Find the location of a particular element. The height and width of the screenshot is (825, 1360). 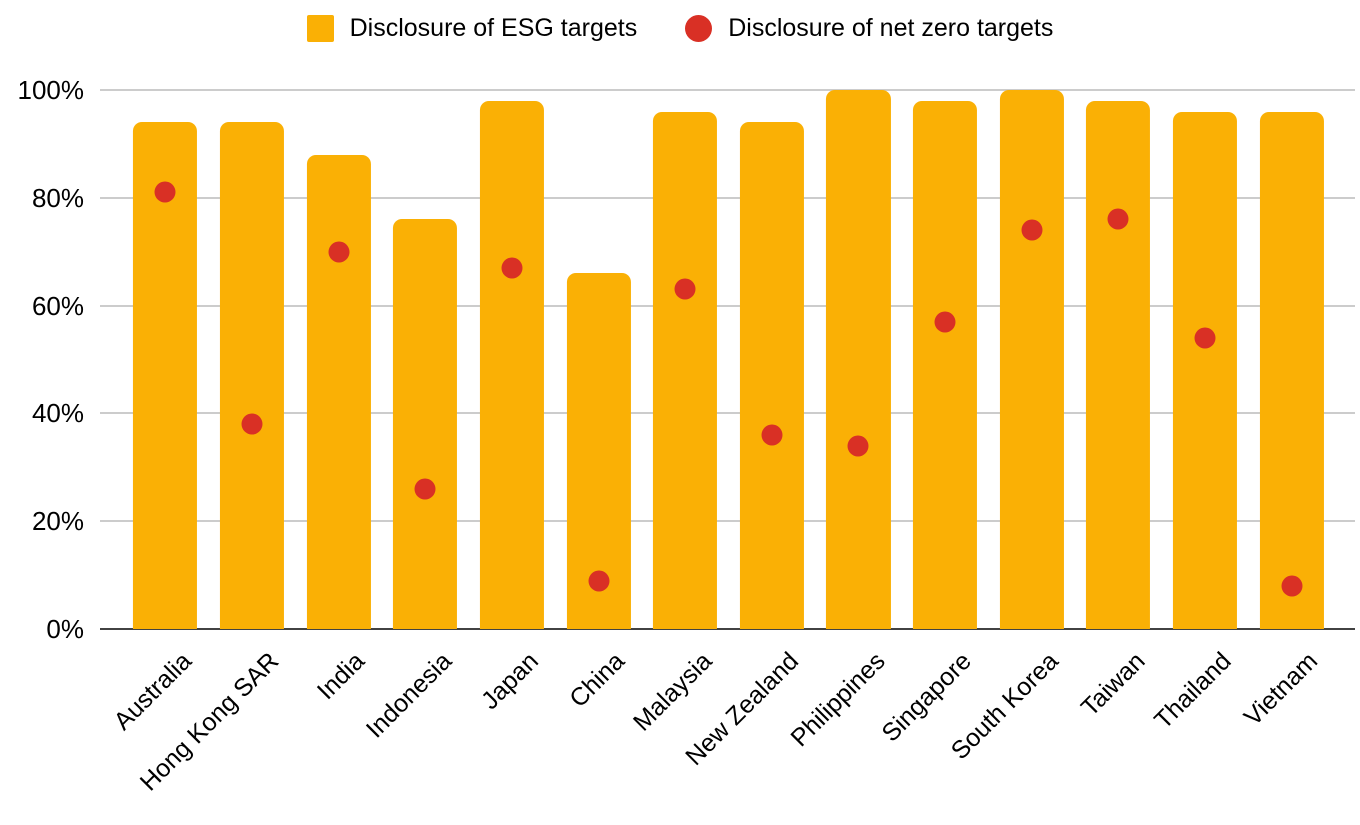

category-column: Taiwan is located at coordinates (1118, 406).